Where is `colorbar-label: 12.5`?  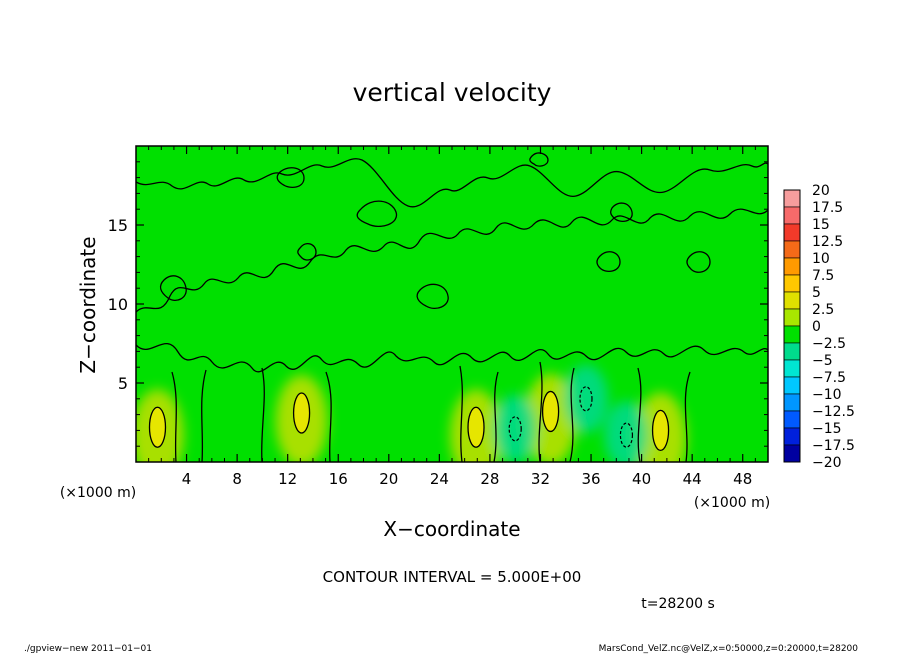 colorbar-label: 12.5 is located at coordinates (827, 242).